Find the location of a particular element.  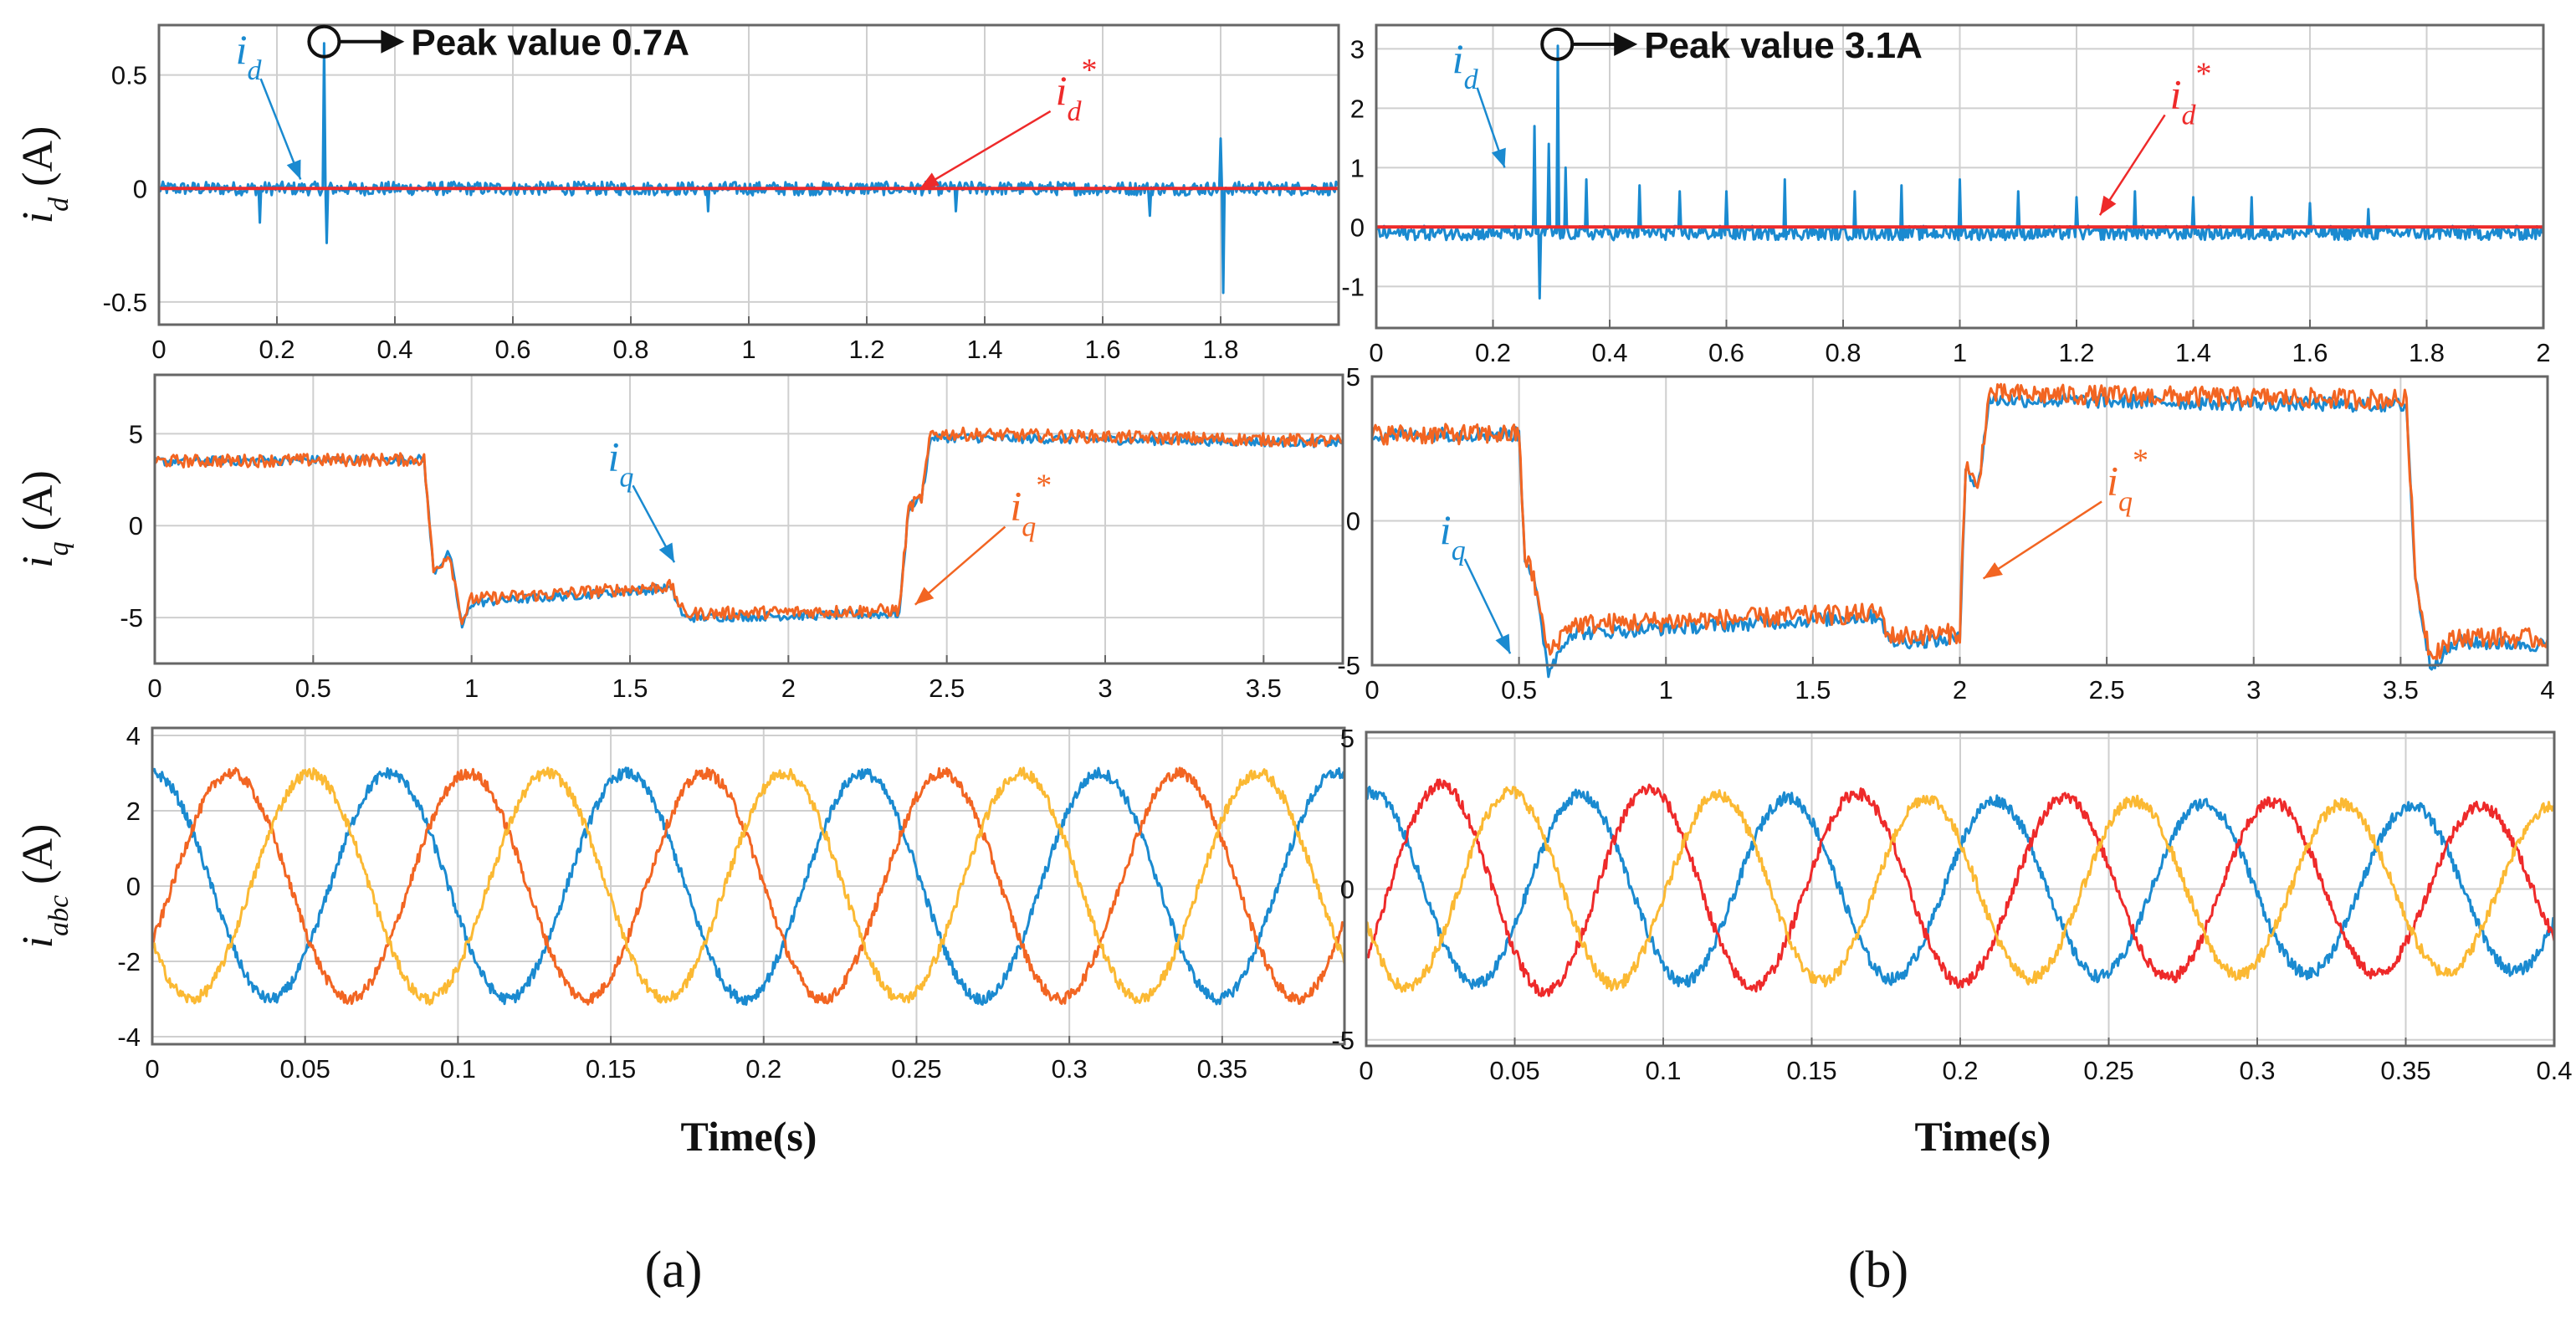

y-tick-label: -0.5 is located at coordinates (125, 302).